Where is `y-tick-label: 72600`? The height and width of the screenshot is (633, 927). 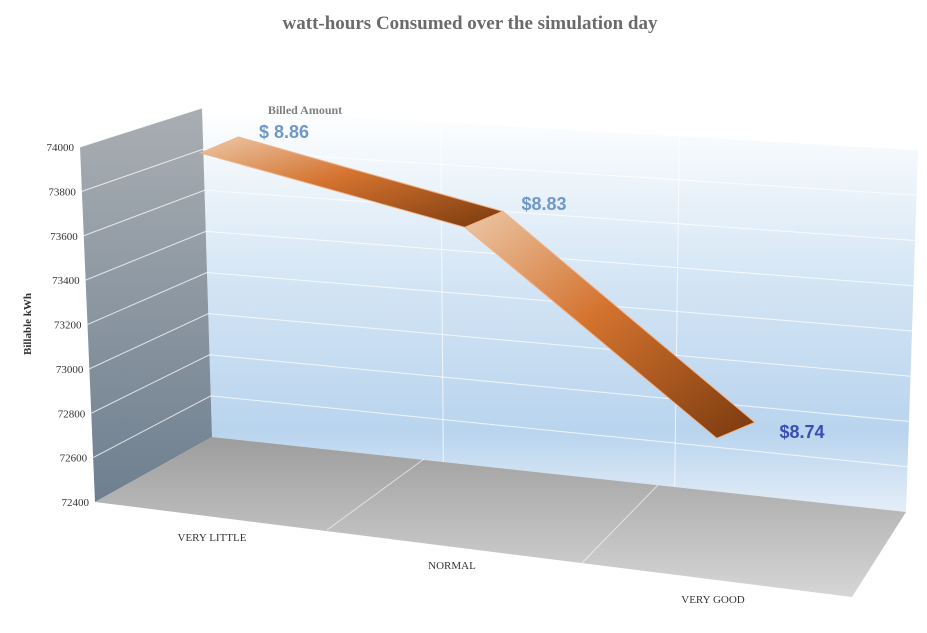 y-tick-label: 72600 is located at coordinates (74, 459).